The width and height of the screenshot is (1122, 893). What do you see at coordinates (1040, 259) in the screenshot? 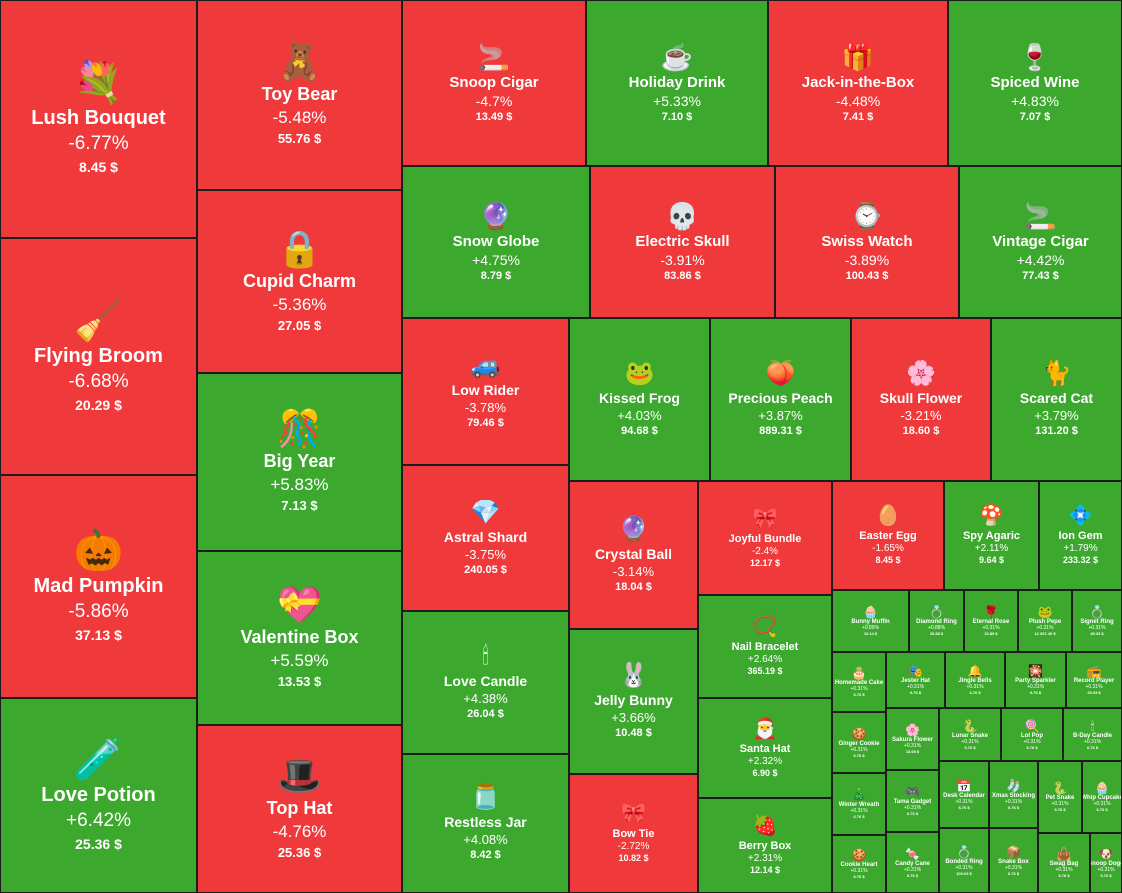
I see `price-change: +4.42%` at bounding box center [1040, 259].